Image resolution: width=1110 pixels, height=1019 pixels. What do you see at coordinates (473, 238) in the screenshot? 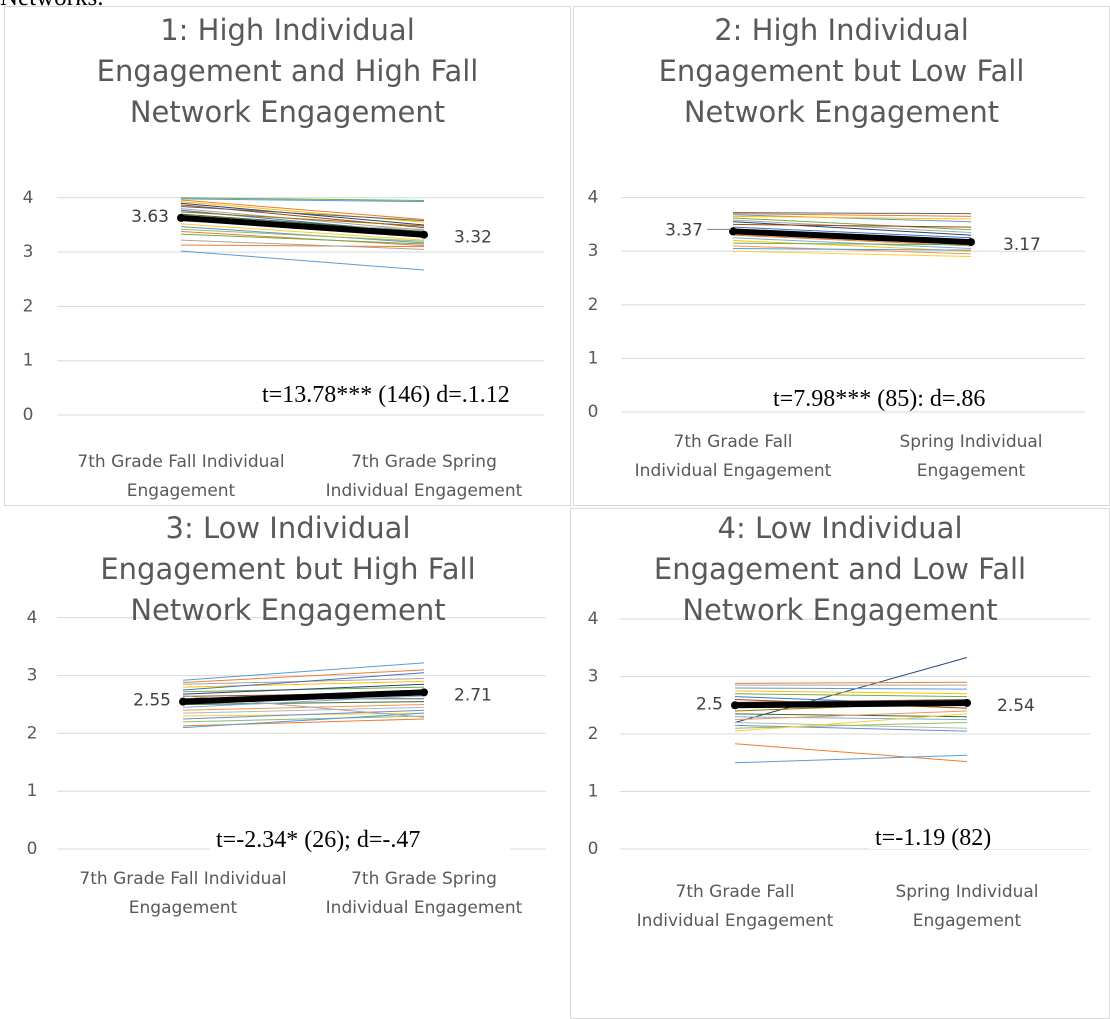
I see `data-label: 3.32` at bounding box center [473, 238].